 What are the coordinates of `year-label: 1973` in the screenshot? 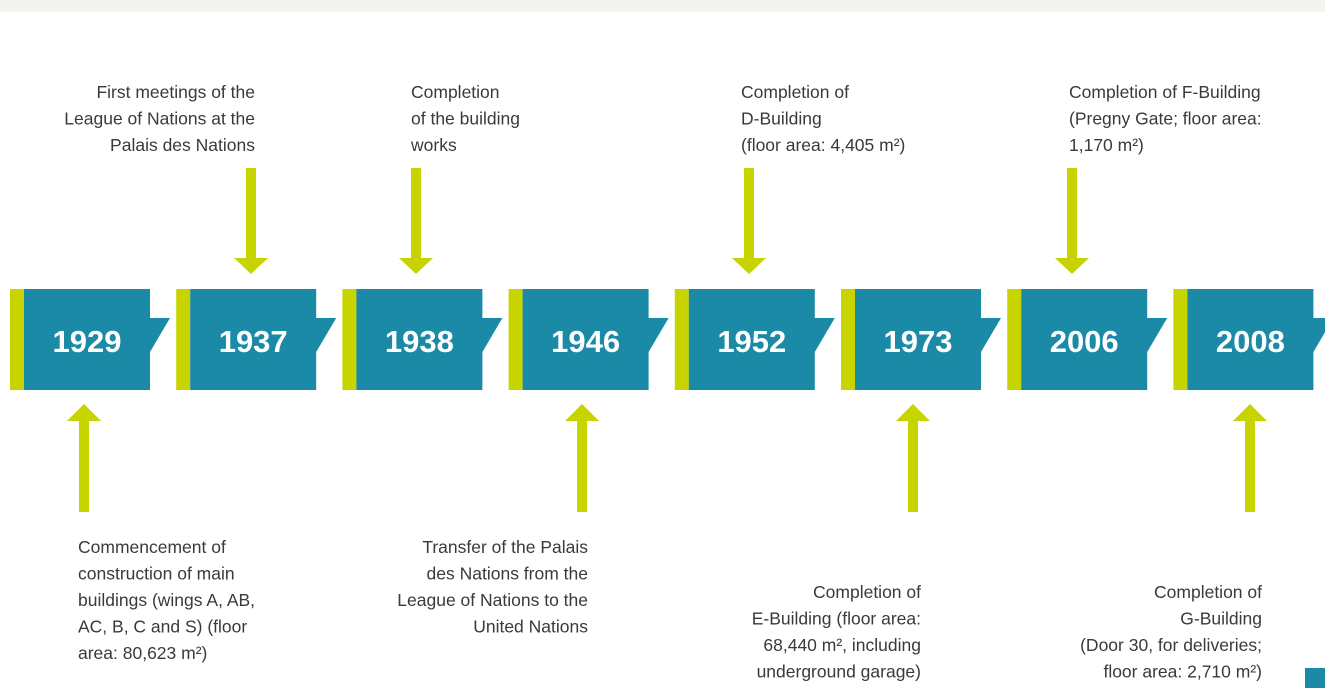 It's located at (918, 341).